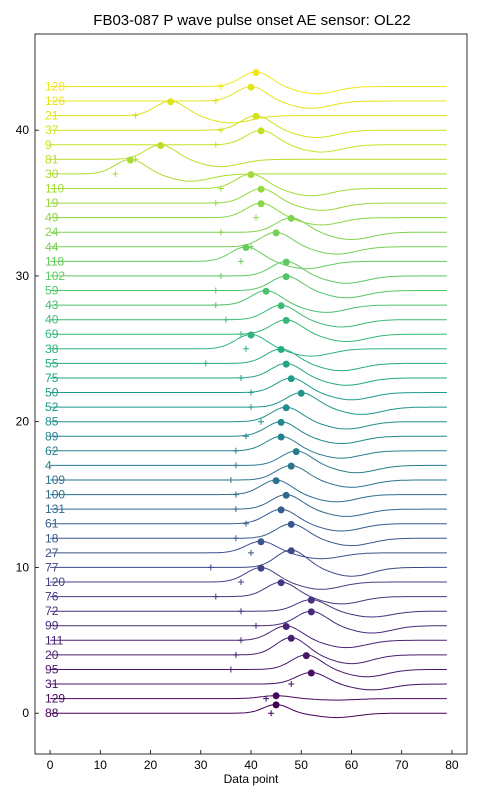 Image resolution: width=480 pixels, height=800 pixels. Describe the element at coordinates (52, 611) in the screenshot. I see `trace-label-72: 72` at that location.